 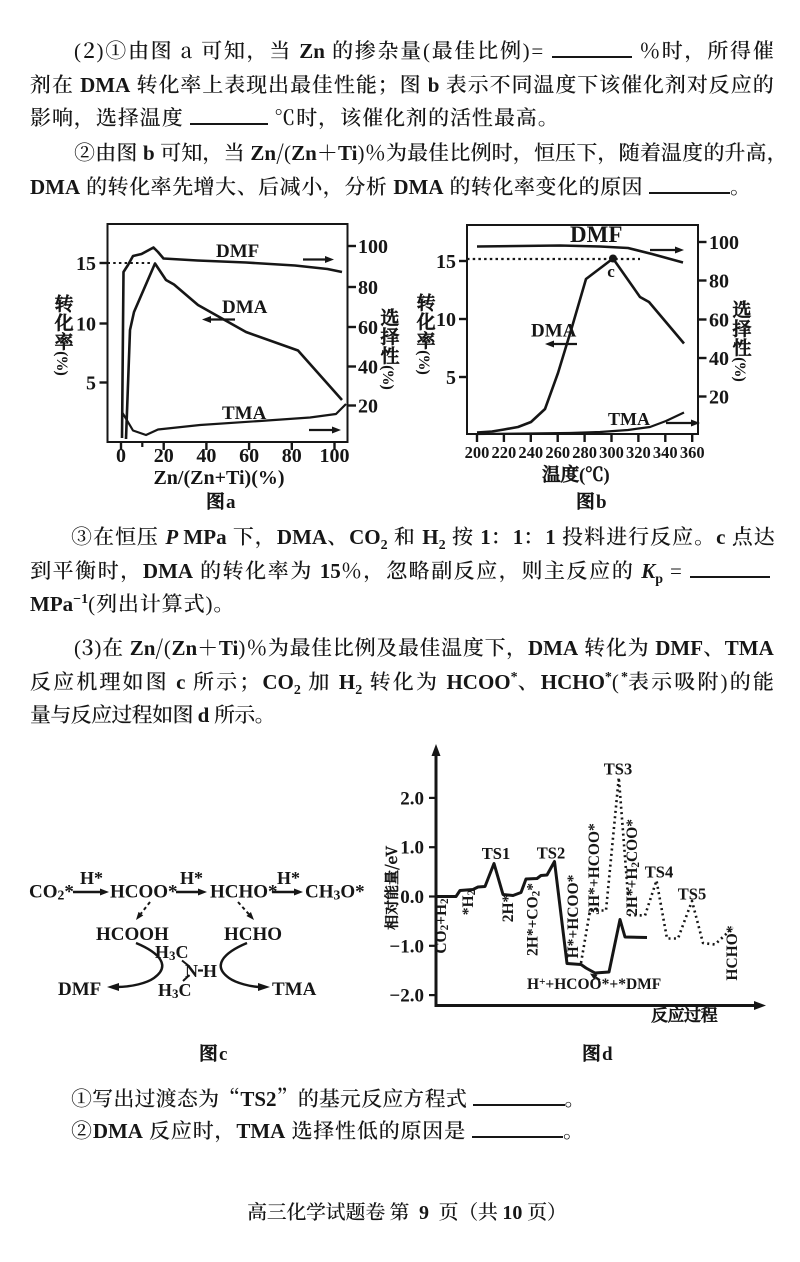 What do you see at coordinates (534, 919) in the screenshot?
I see `svg-text: 2H*+CO2*` at bounding box center [534, 919].